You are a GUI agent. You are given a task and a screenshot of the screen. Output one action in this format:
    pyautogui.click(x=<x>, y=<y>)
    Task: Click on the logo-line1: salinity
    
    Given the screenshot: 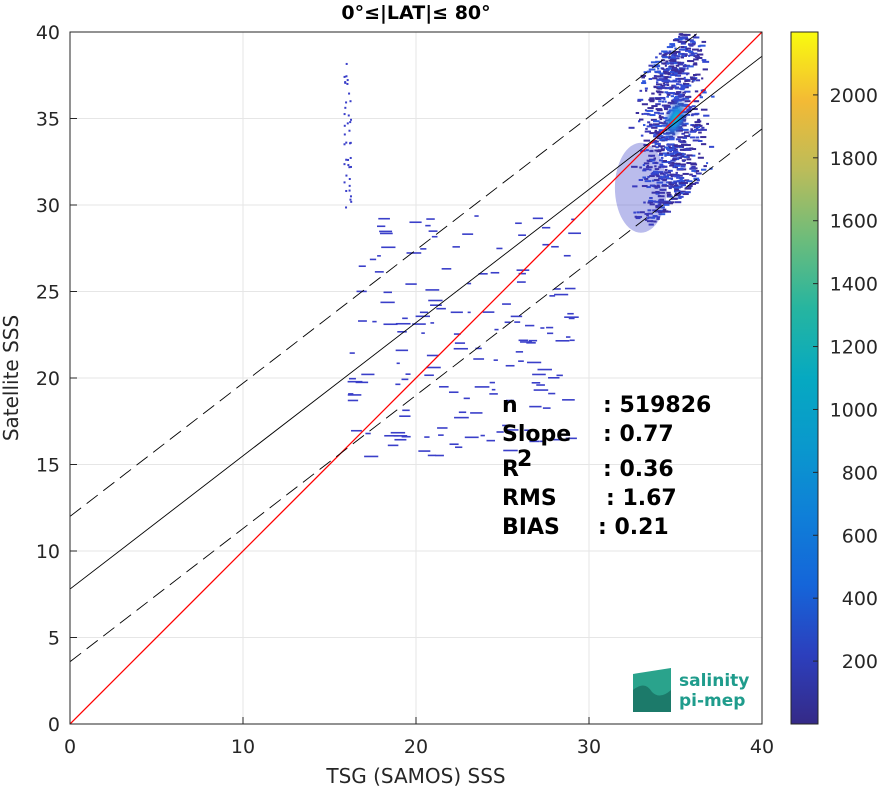 What is the action you would take?
    pyautogui.click(x=714, y=681)
    